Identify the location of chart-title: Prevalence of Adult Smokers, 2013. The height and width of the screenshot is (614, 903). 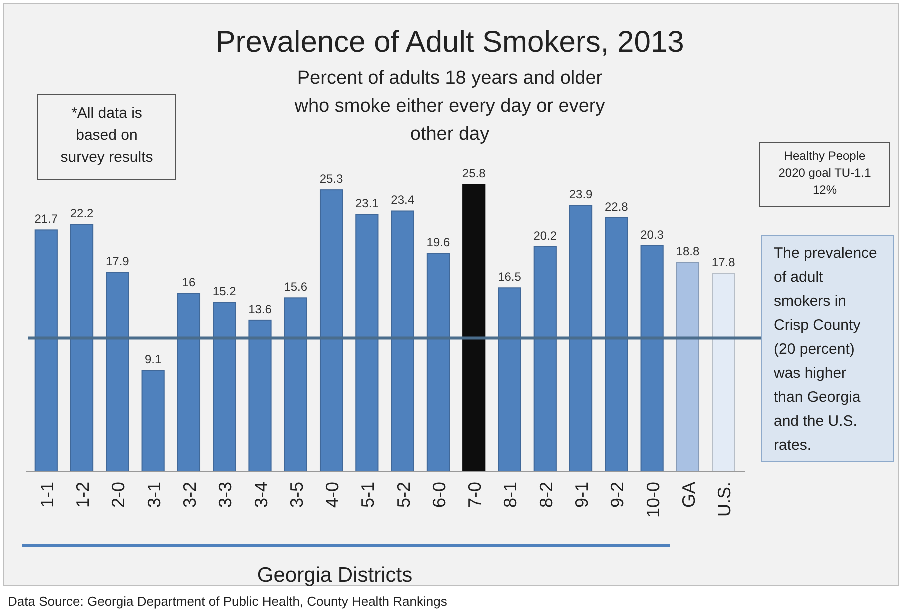
(450, 42).